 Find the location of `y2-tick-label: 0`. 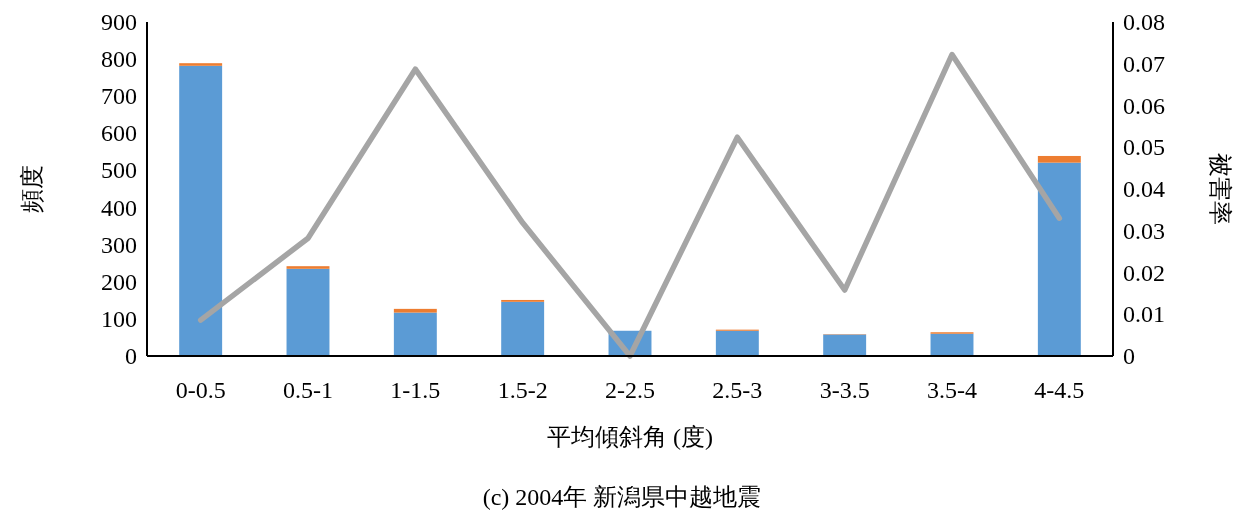

y2-tick-label: 0 is located at coordinates (1129, 356).